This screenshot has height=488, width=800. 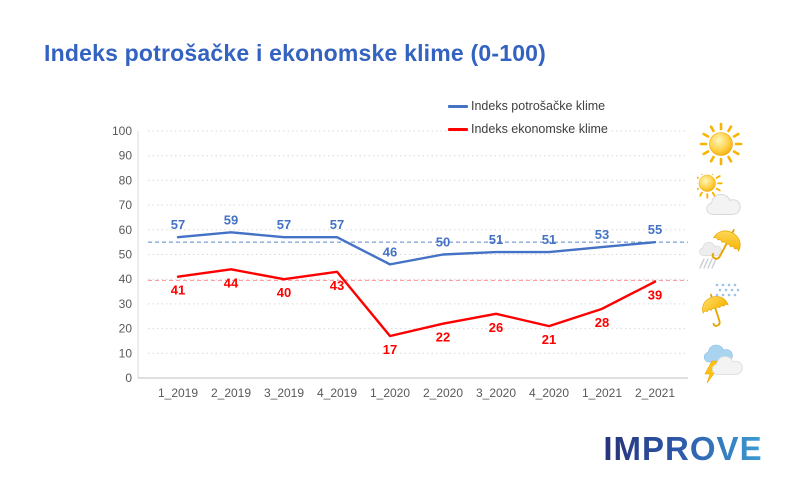 What do you see at coordinates (602, 322) in the screenshot?
I see `data-label: 28` at bounding box center [602, 322].